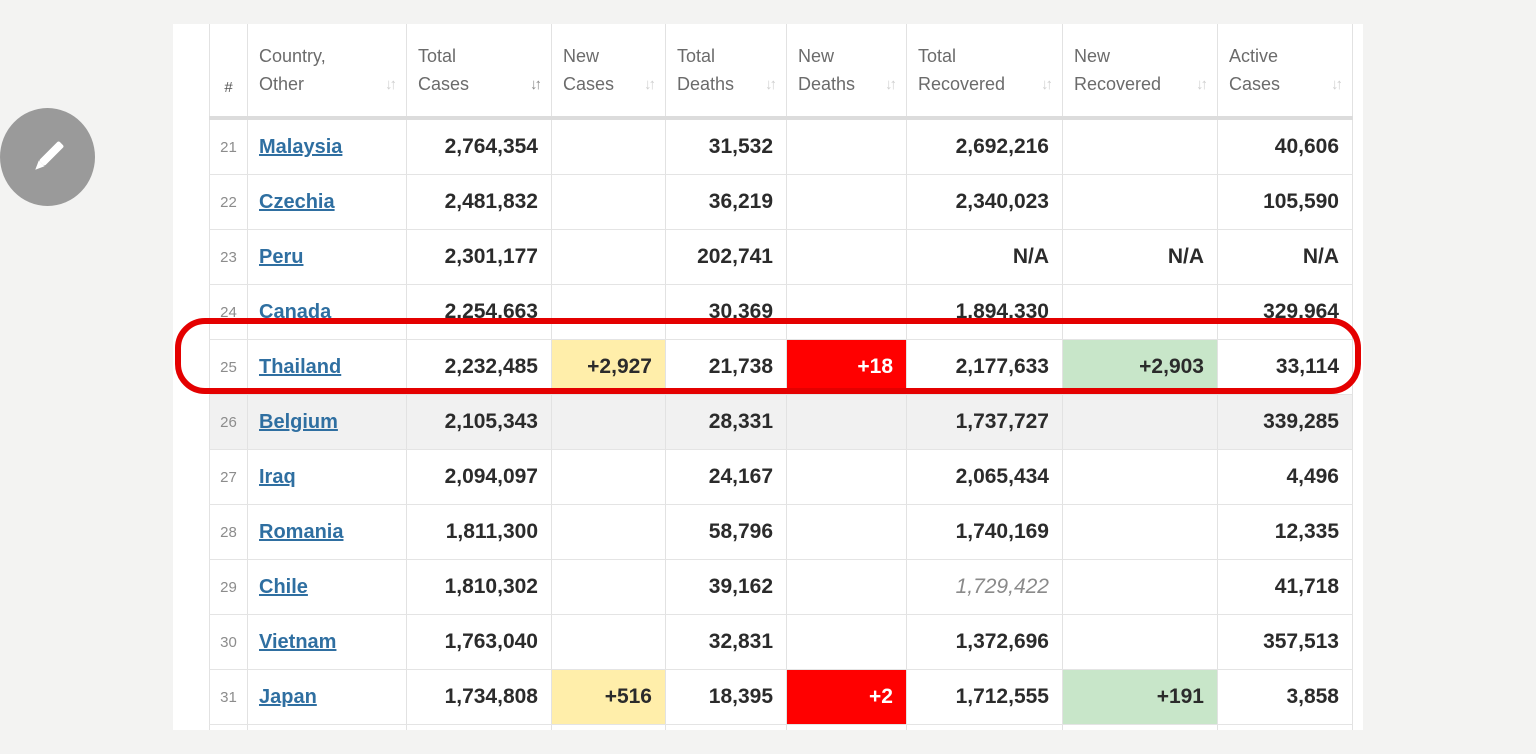 The width and height of the screenshot is (1536, 754). Describe the element at coordinates (1140, 697) in the screenshot. I see `new-recovered-cell: +191` at that location.